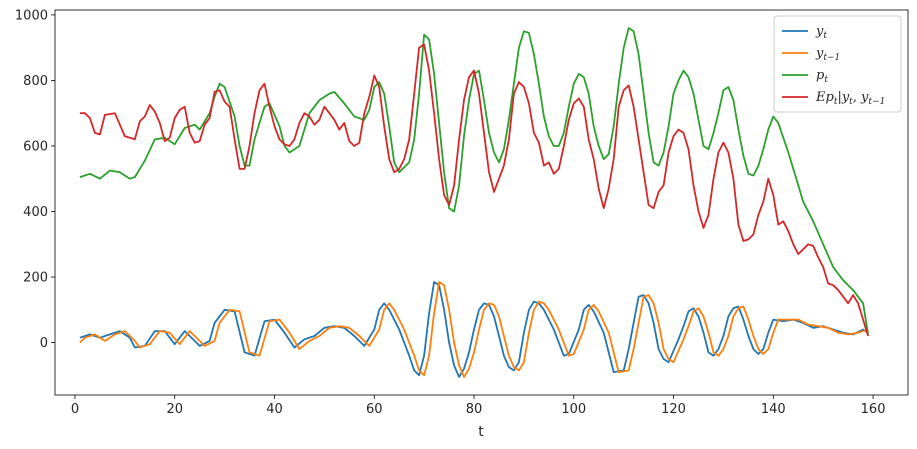  I want to click on y-tick-label: 0, so click(44, 343).